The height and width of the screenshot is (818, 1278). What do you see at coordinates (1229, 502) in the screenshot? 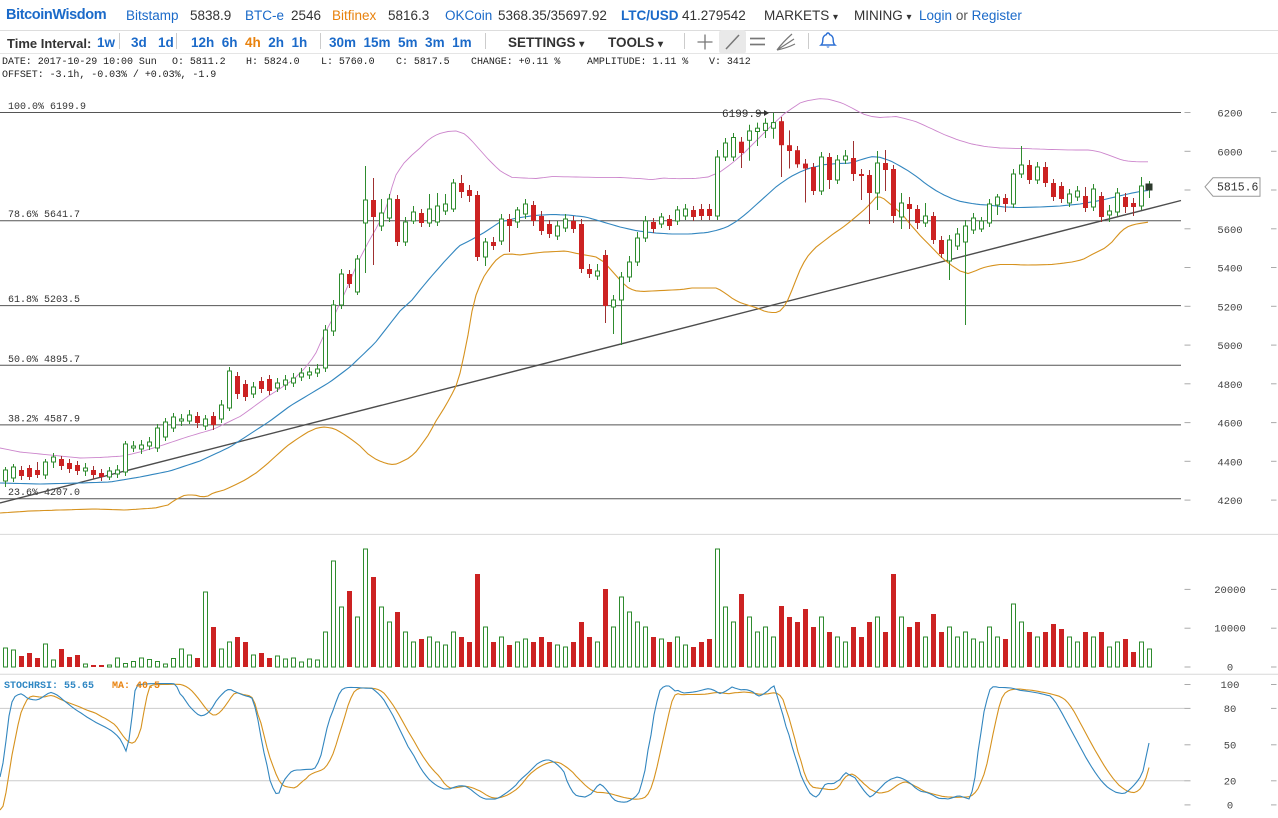
I see `svg-text: 4200` at bounding box center [1229, 502].